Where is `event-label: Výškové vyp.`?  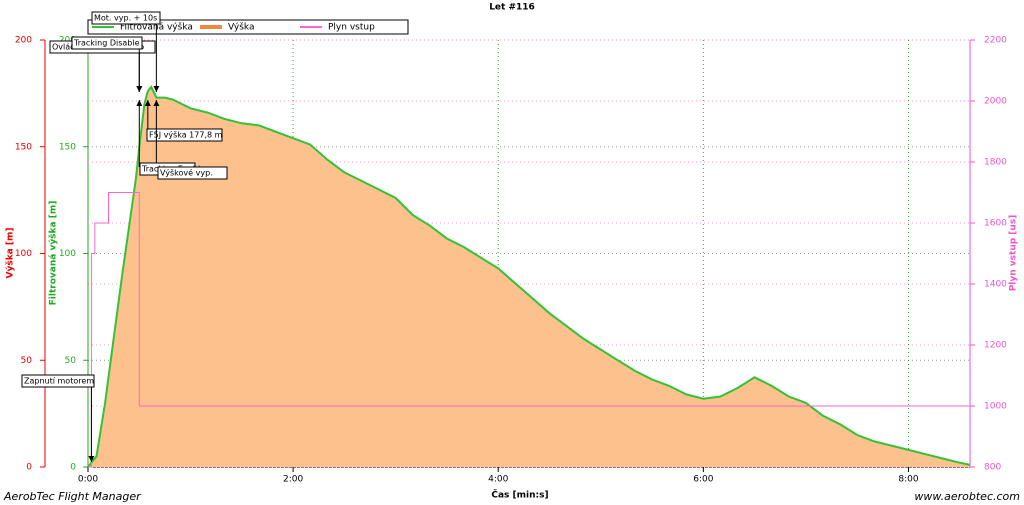
event-label: Výškové vyp. is located at coordinates (186, 173).